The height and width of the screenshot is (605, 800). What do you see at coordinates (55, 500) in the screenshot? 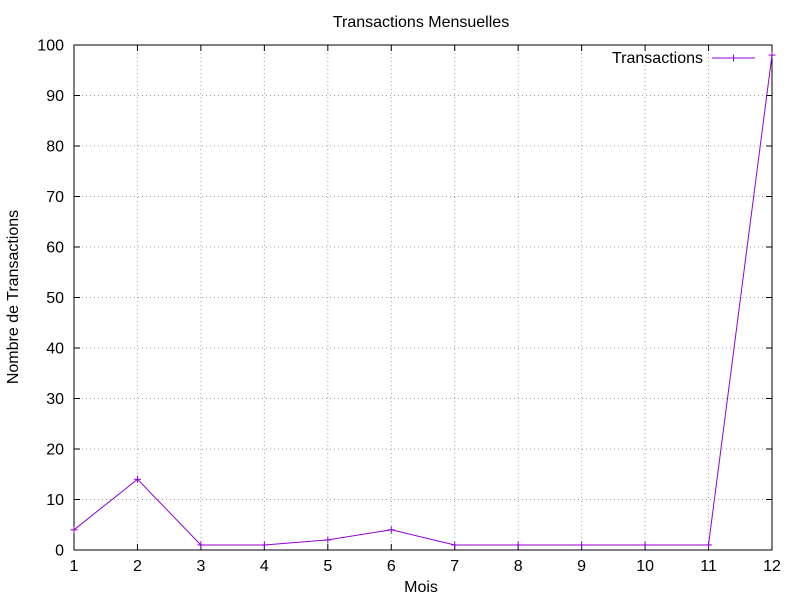
I see `y-tick-label: 10` at bounding box center [55, 500].